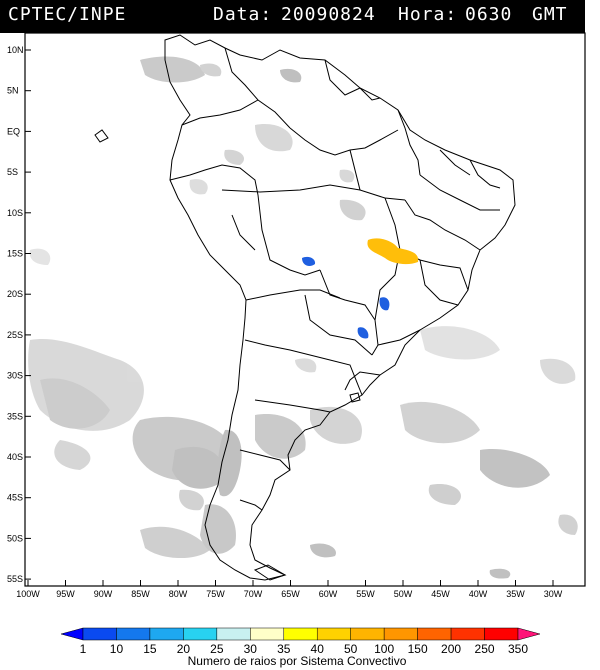 The width and height of the screenshot is (600, 670). What do you see at coordinates (15, 335) in the screenshot?
I see `lat-tick-label: 25S` at bounding box center [15, 335].